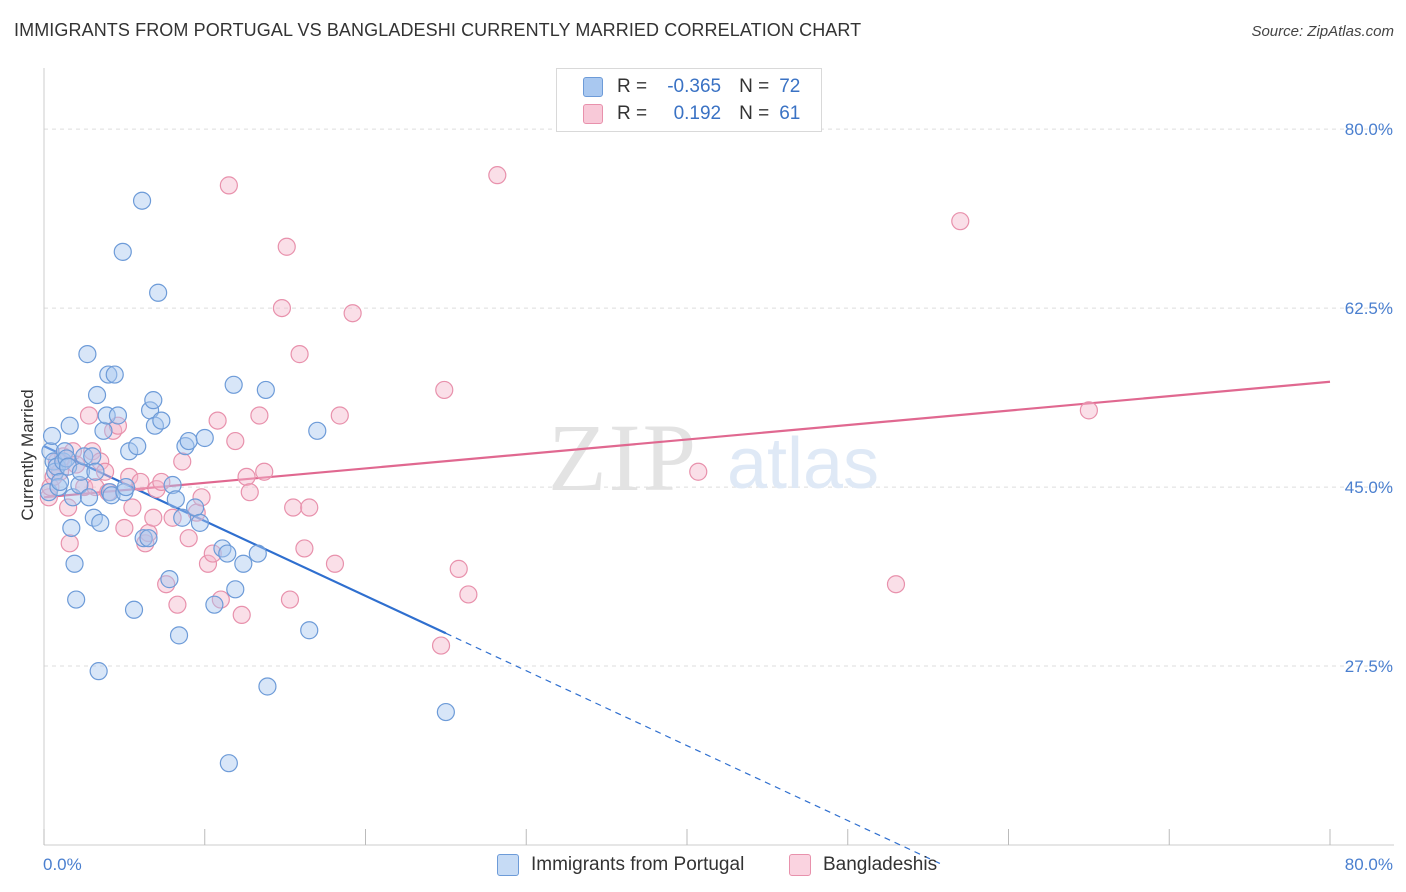 This screenshot has width=1406, height=892. Describe the element at coordinates (695, 749) in the screenshot. I see `trend-line-portugal-extension` at that location.